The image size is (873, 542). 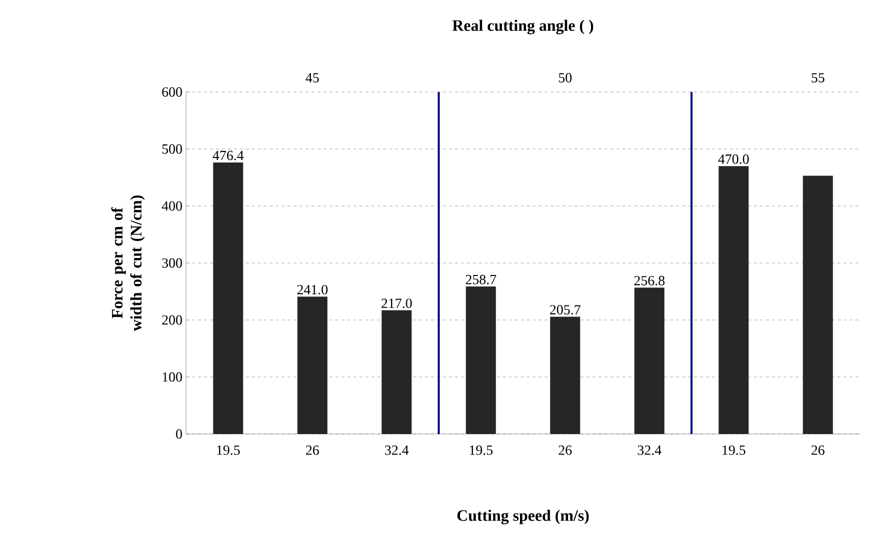 What do you see at coordinates (172, 206) in the screenshot?
I see `y-tick-label: 400` at bounding box center [172, 206].